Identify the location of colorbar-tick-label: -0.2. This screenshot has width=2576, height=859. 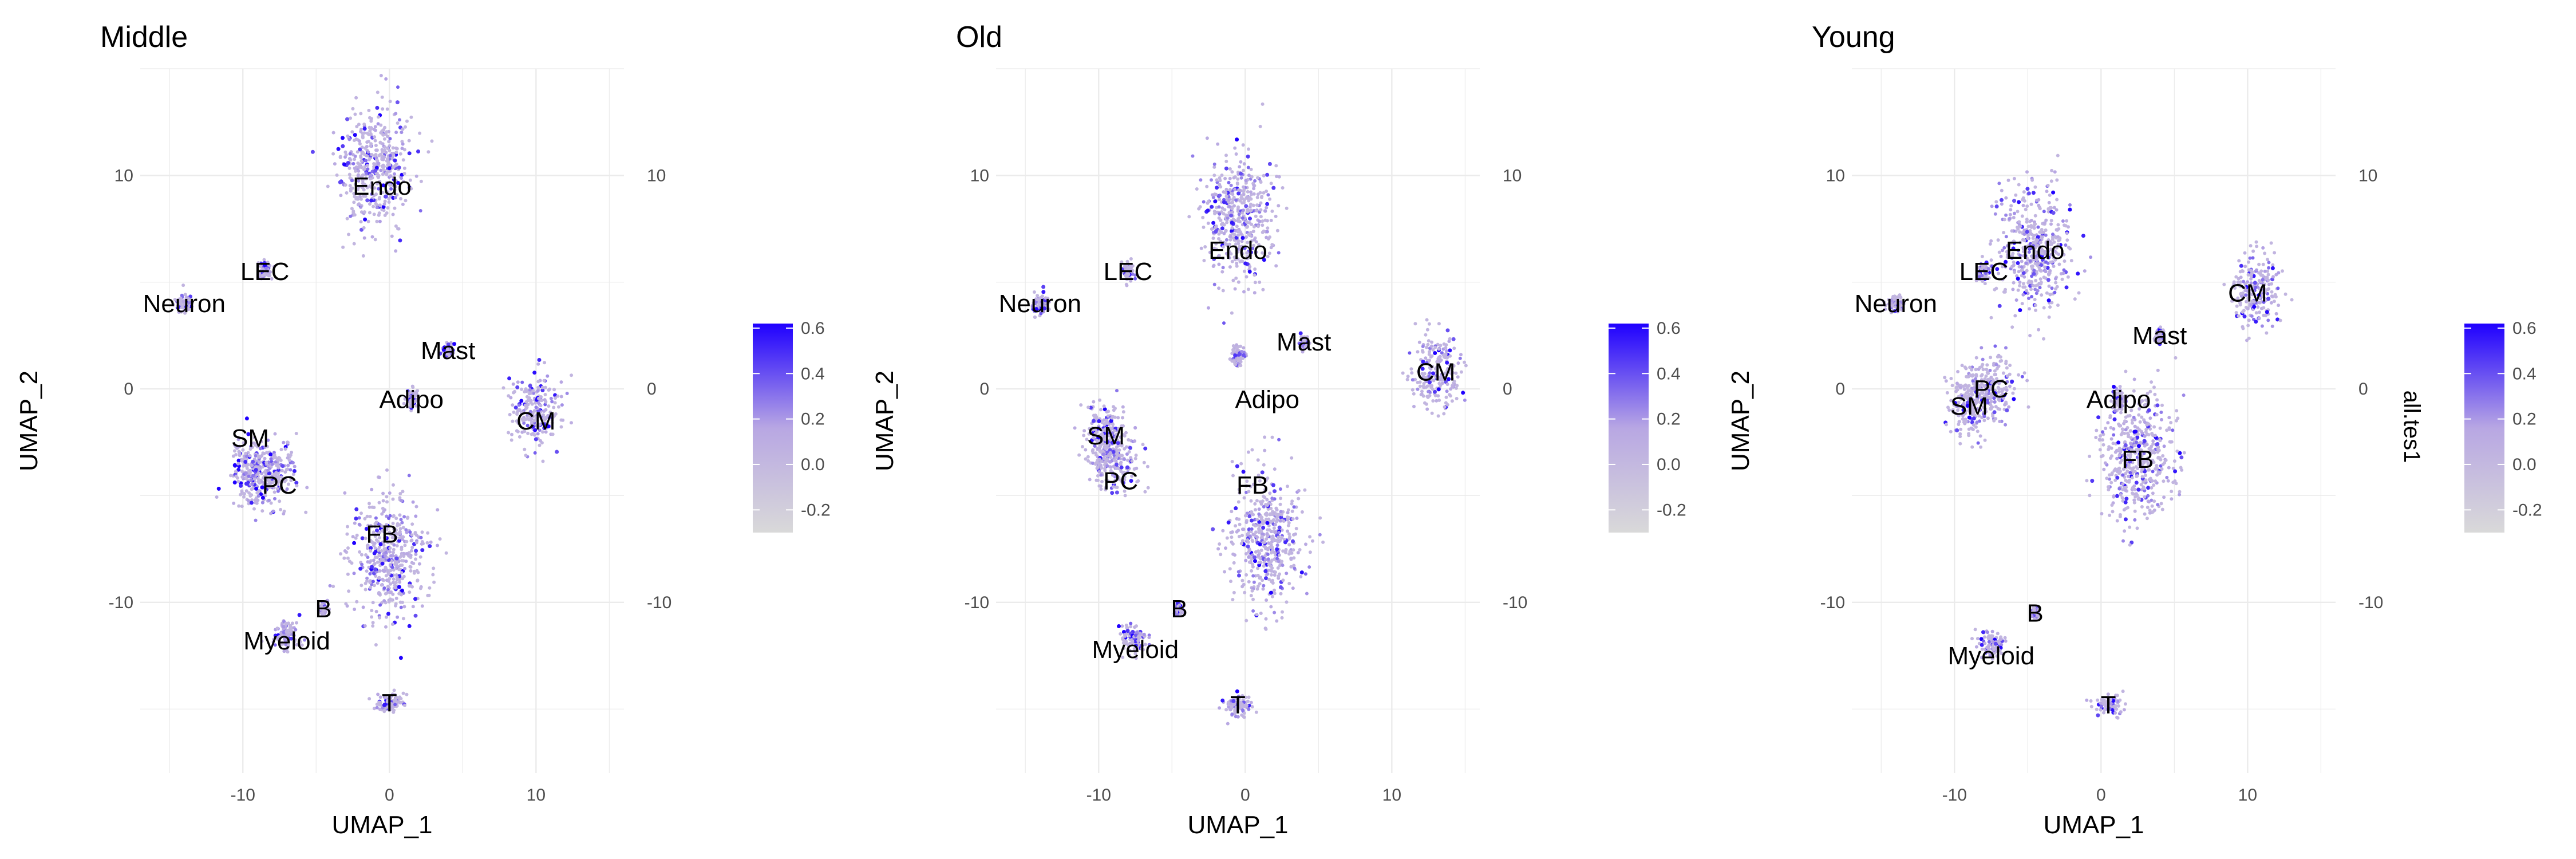
(1671, 510).